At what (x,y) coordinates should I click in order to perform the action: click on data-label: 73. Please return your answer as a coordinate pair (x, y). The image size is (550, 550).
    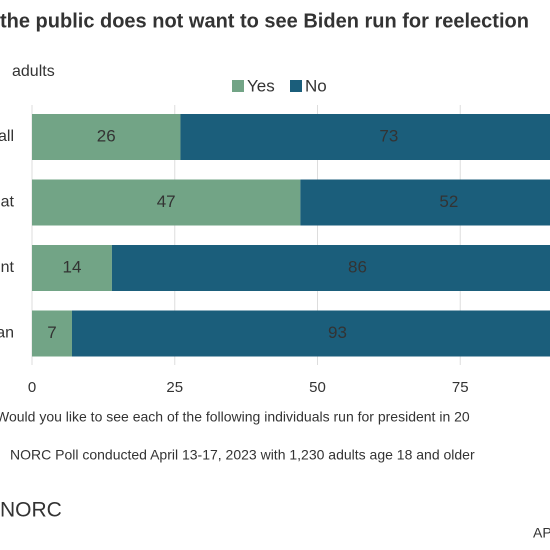
    Looking at the image, I should click on (388, 135).